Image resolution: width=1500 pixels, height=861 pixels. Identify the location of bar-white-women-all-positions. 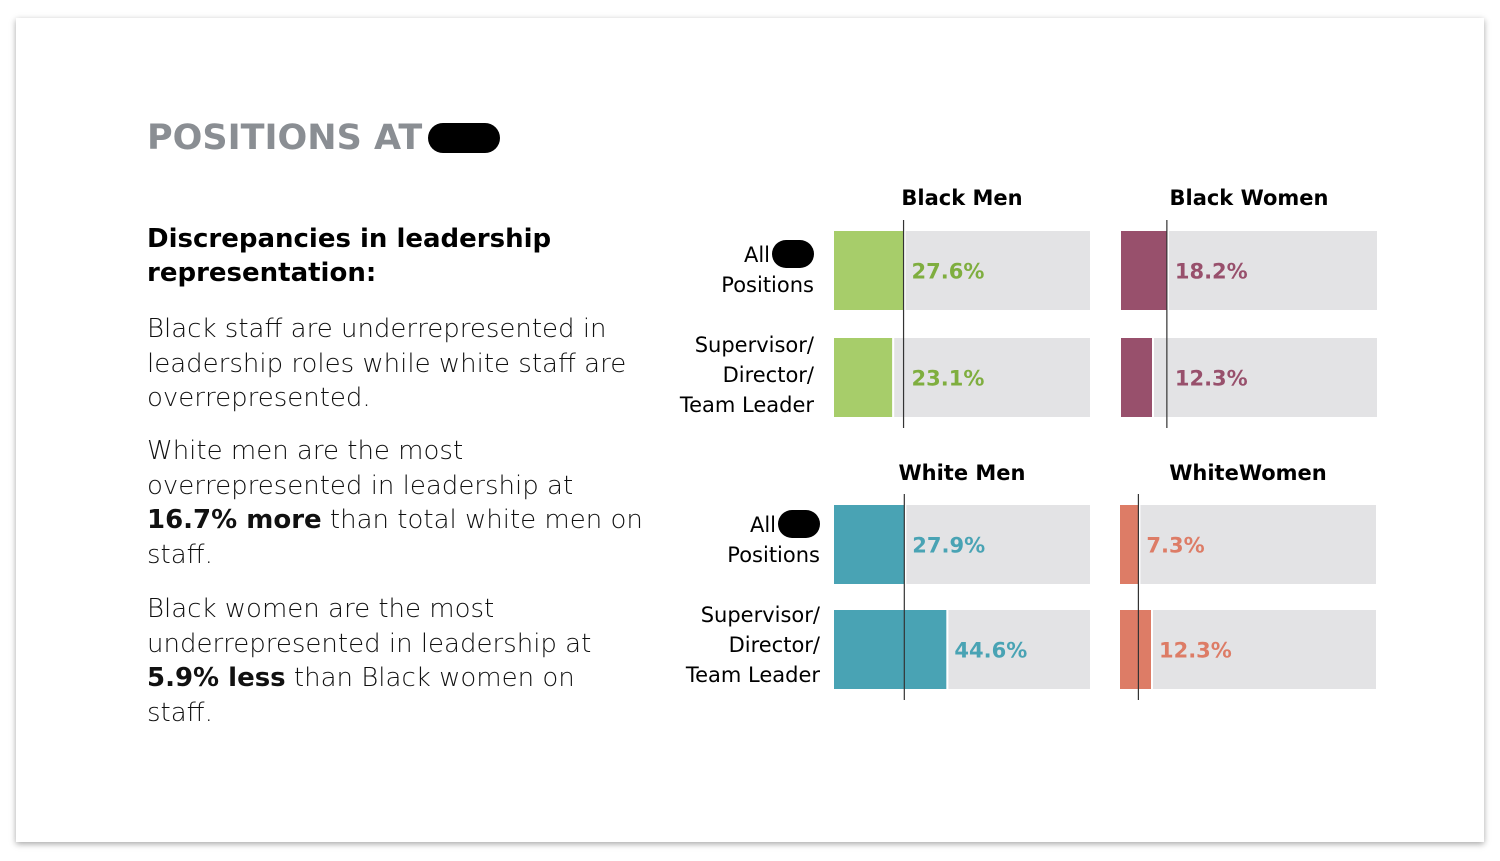
(1129, 544).